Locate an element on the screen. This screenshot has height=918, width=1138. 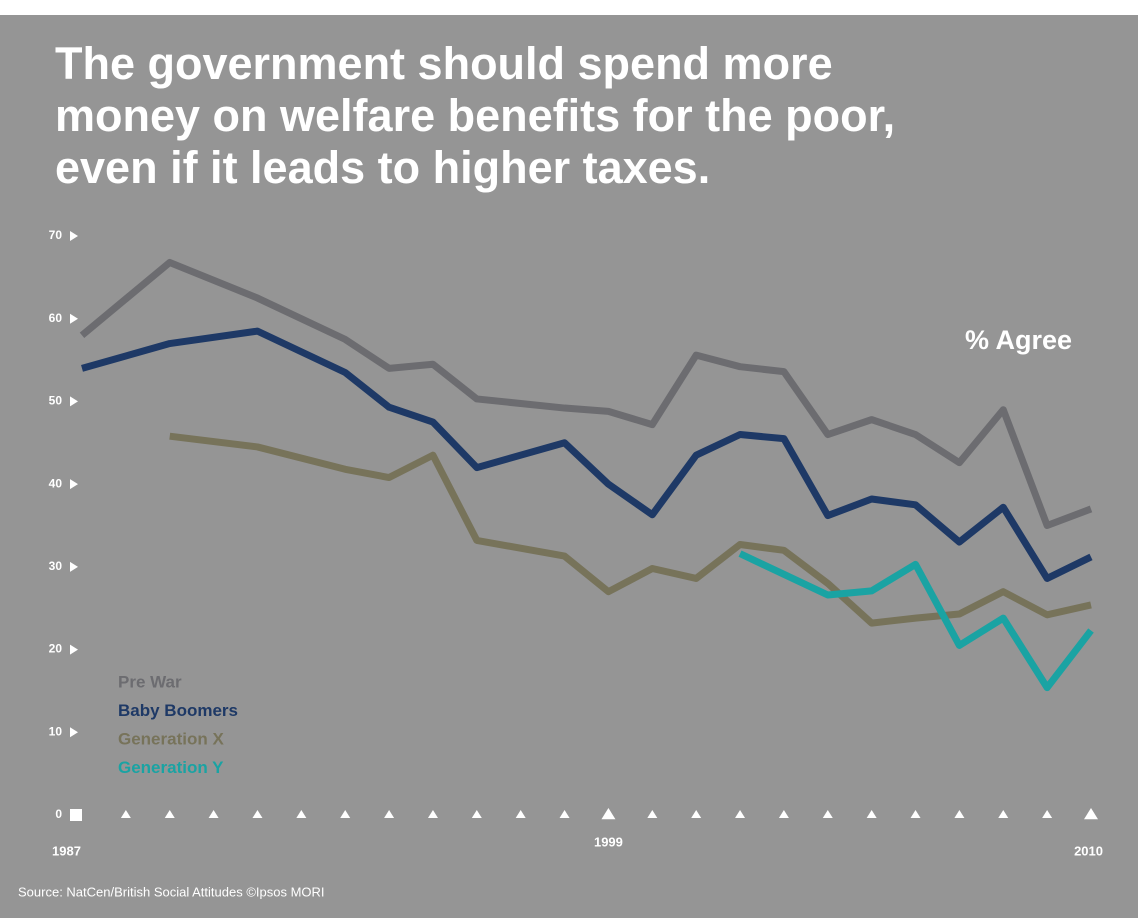
y-tick-label: 20 is located at coordinates (56, 649).